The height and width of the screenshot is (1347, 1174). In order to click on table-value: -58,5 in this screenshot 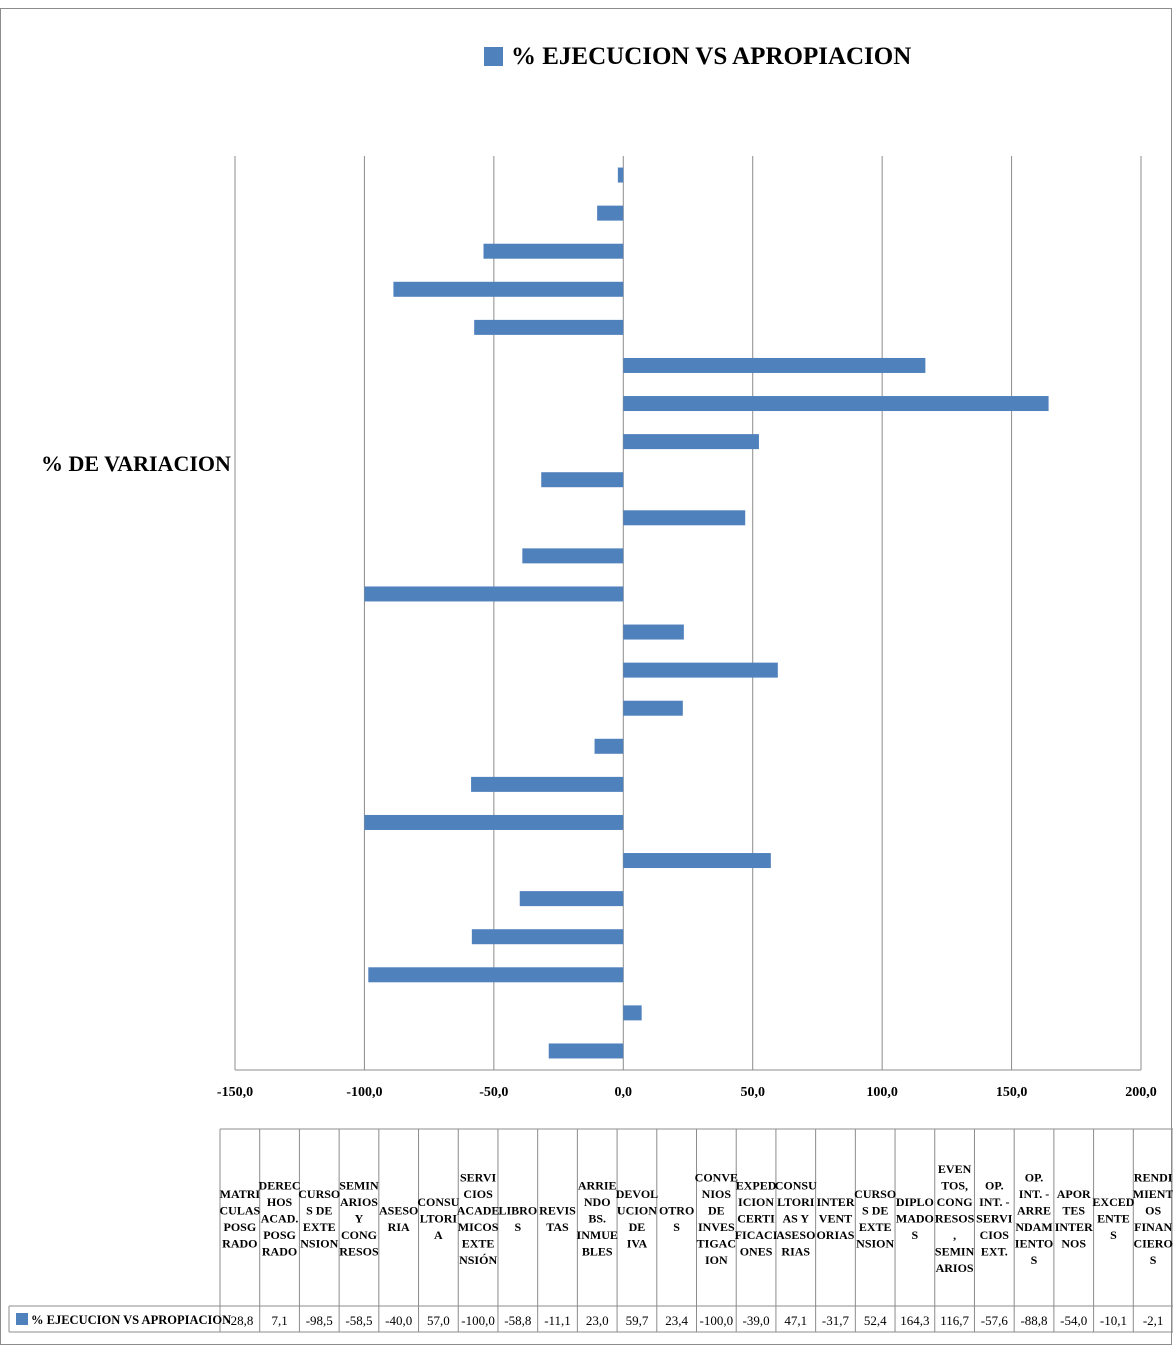, I will do `click(358, 1320)`.